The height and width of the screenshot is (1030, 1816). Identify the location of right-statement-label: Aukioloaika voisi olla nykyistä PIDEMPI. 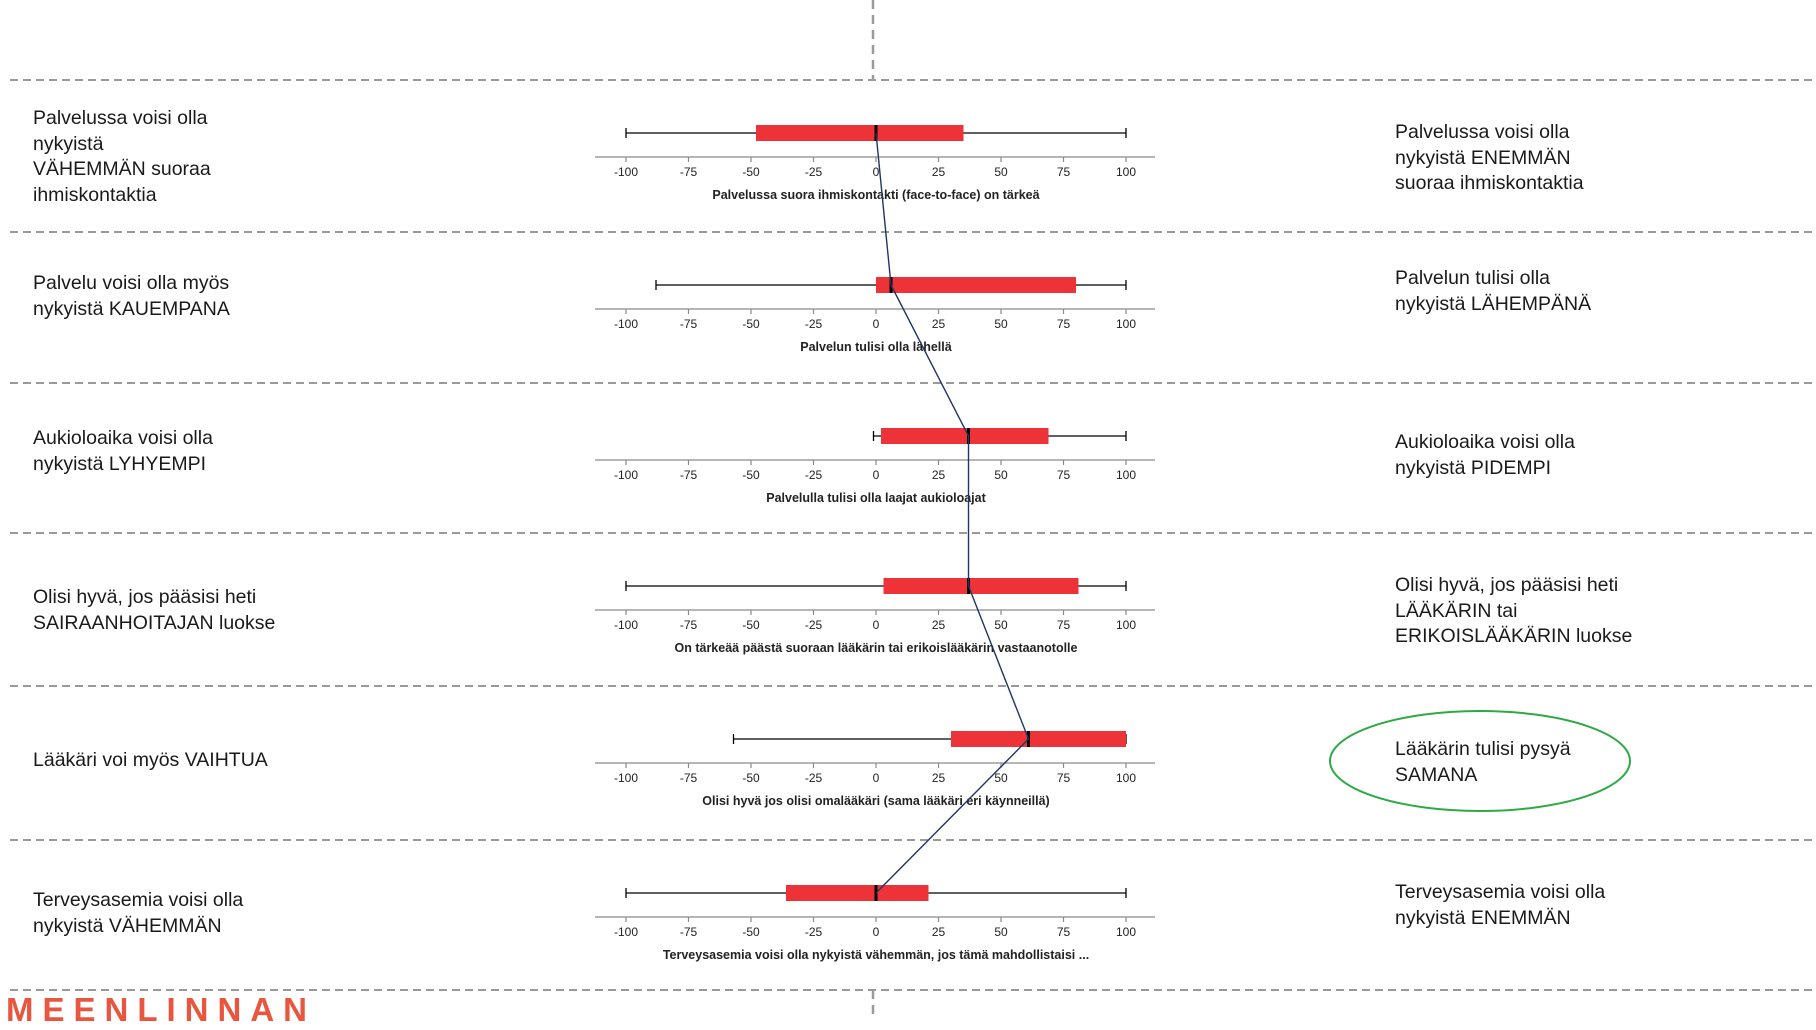
(1485, 455).